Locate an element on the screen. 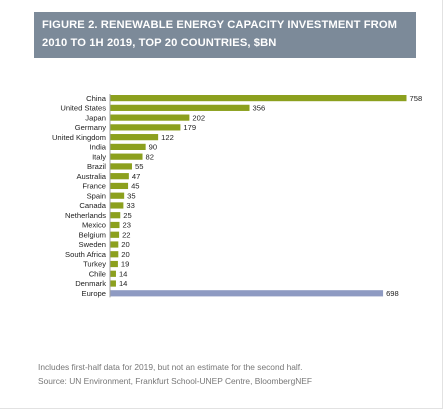 Image resolution: width=444 pixels, height=410 pixels. value-label: 25 is located at coordinates (127, 215).